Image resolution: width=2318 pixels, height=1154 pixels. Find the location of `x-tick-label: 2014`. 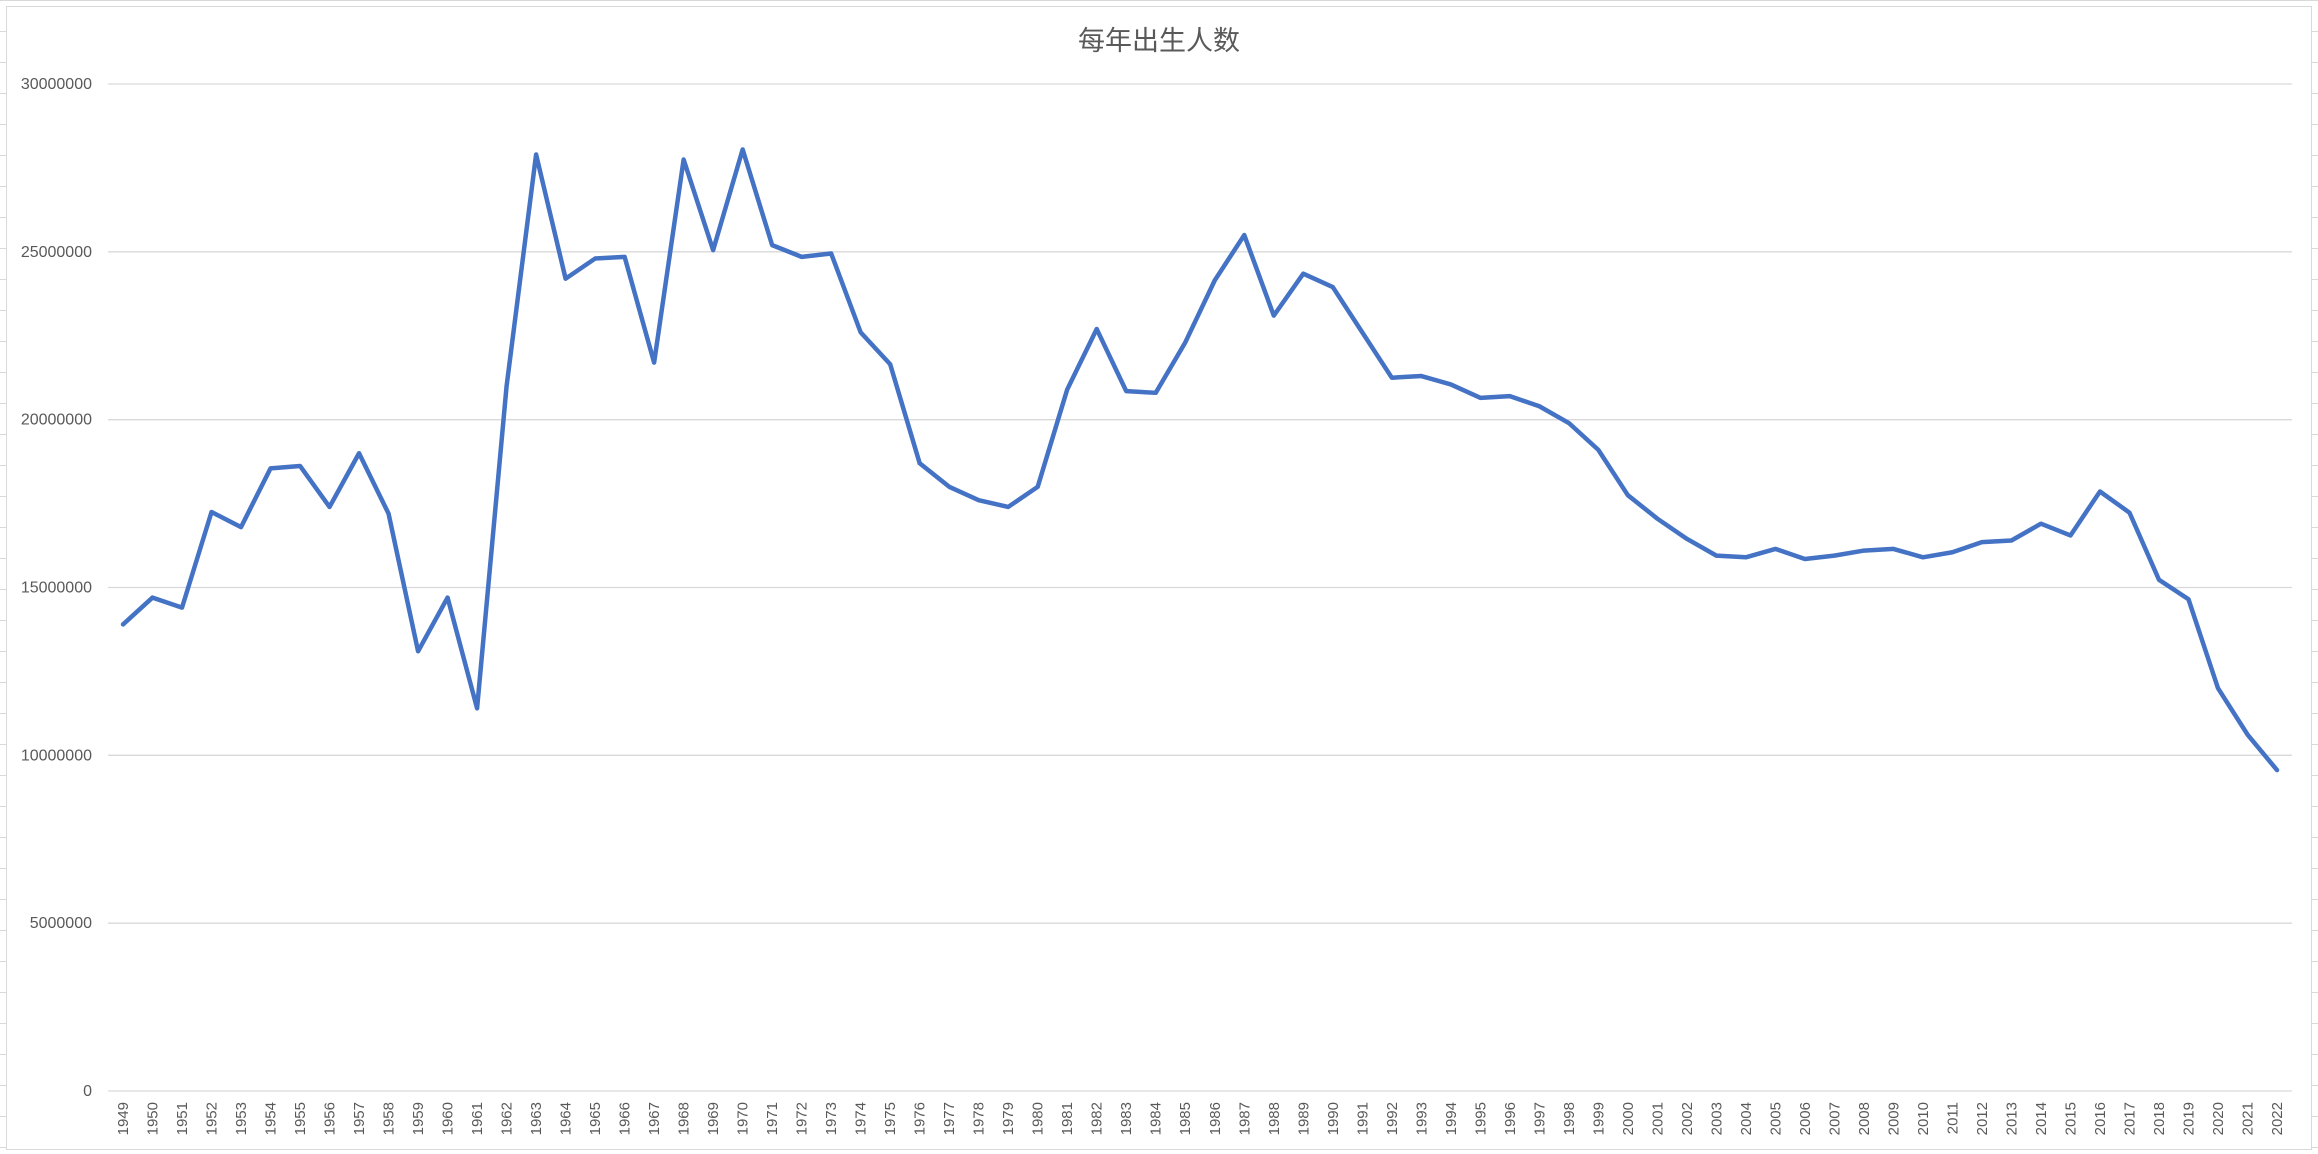

x-tick-label: 2014 is located at coordinates (2041, 1118).